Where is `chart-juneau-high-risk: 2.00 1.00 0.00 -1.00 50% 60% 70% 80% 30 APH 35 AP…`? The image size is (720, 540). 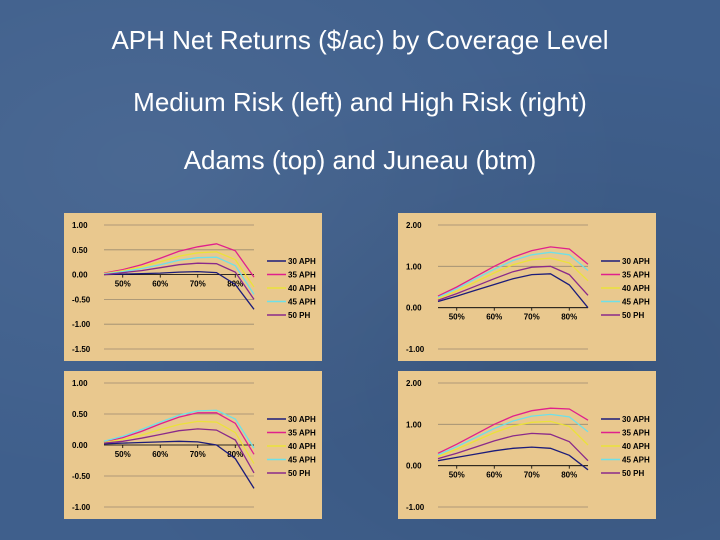 chart-juneau-high-risk: 2.00 1.00 0.00 -1.00 50% 60% 70% 80% 30 APH 35 AP… is located at coordinates (527, 445).